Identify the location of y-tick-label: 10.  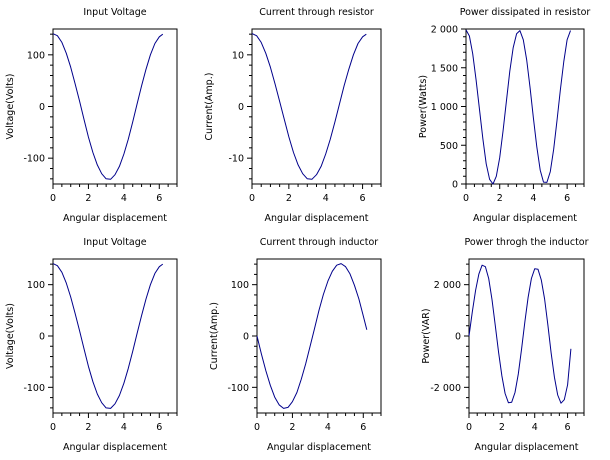
(238, 55).